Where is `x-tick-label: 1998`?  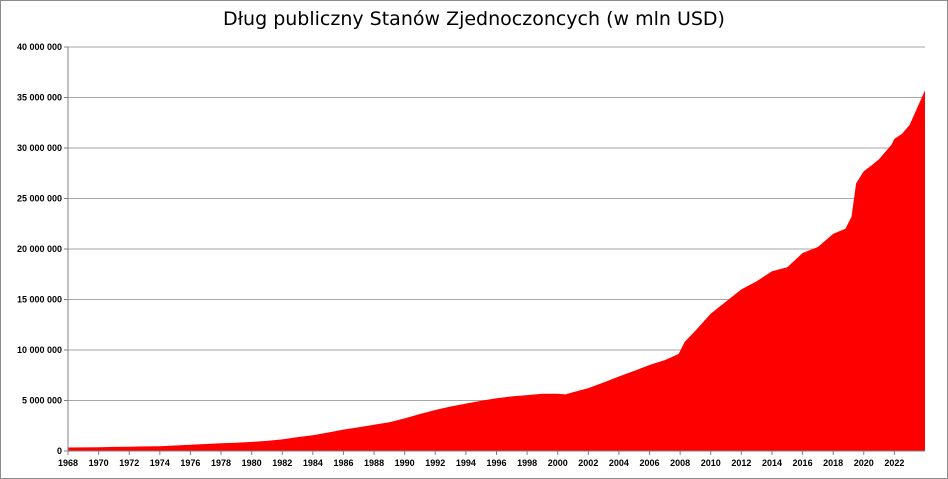
x-tick-label: 1998 is located at coordinates (527, 463).